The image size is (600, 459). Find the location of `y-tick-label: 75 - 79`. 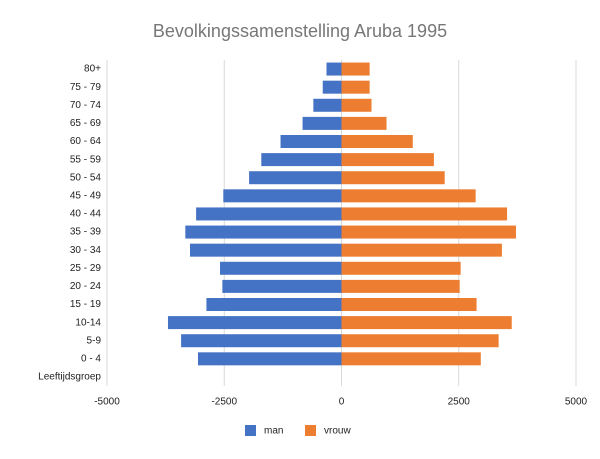

y-tick-label: 75 - 79 is located at coordinates (86, 87).